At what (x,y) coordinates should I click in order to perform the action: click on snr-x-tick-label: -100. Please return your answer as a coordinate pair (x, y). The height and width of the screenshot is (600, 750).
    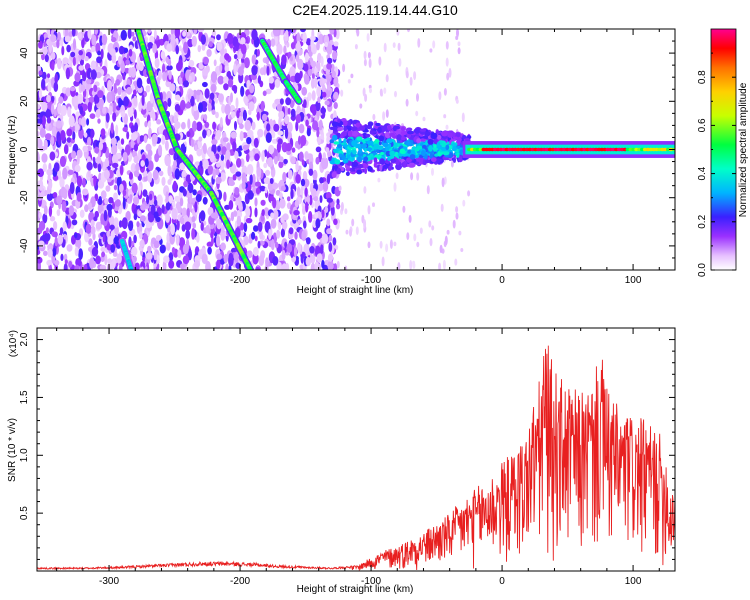
    Looking at the image, I should click on (371, 581).